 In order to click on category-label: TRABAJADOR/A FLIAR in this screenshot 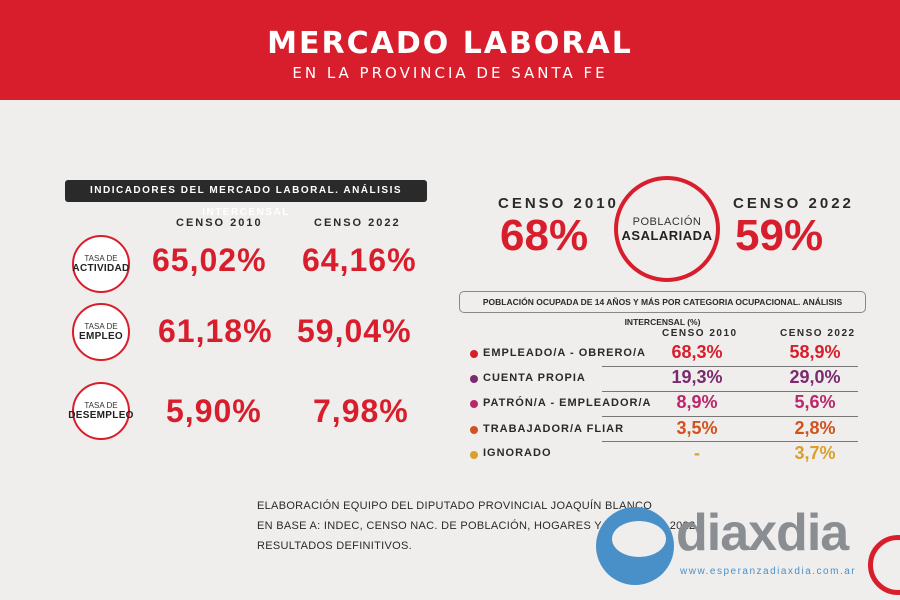, I will do `click(554, 429)`.